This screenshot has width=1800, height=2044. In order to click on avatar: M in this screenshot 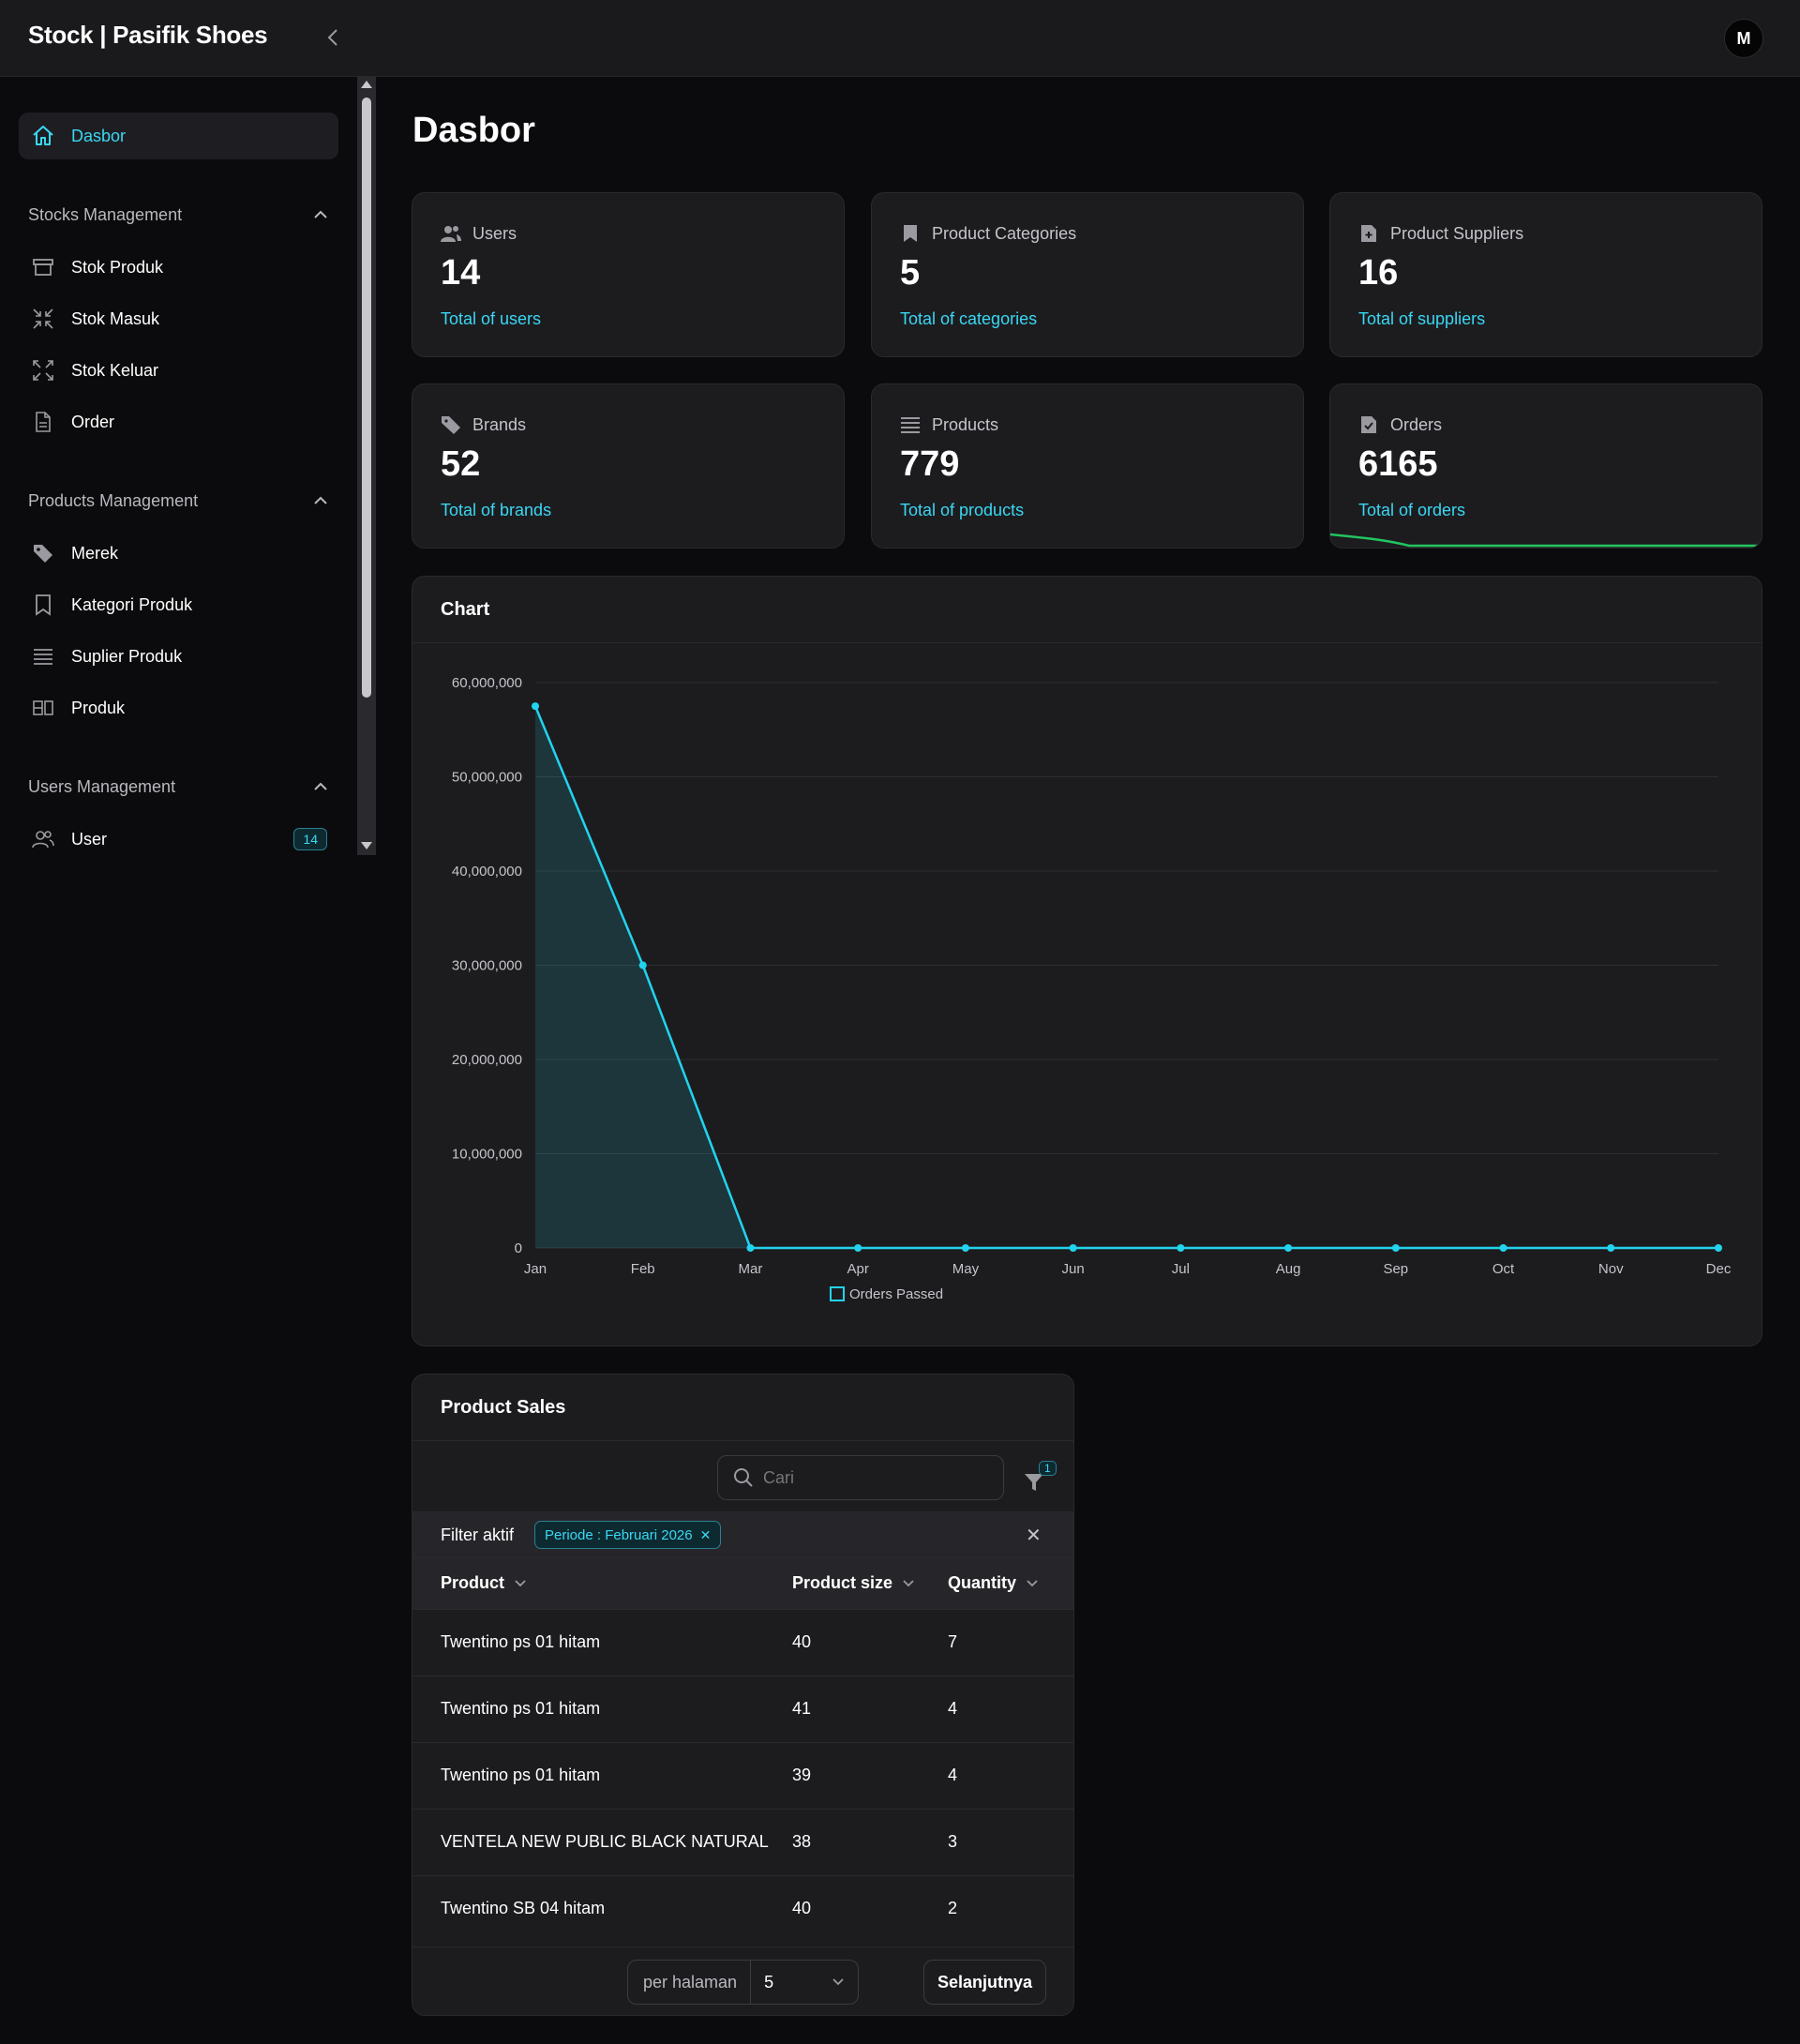, I will do `click(1743, 39)`.